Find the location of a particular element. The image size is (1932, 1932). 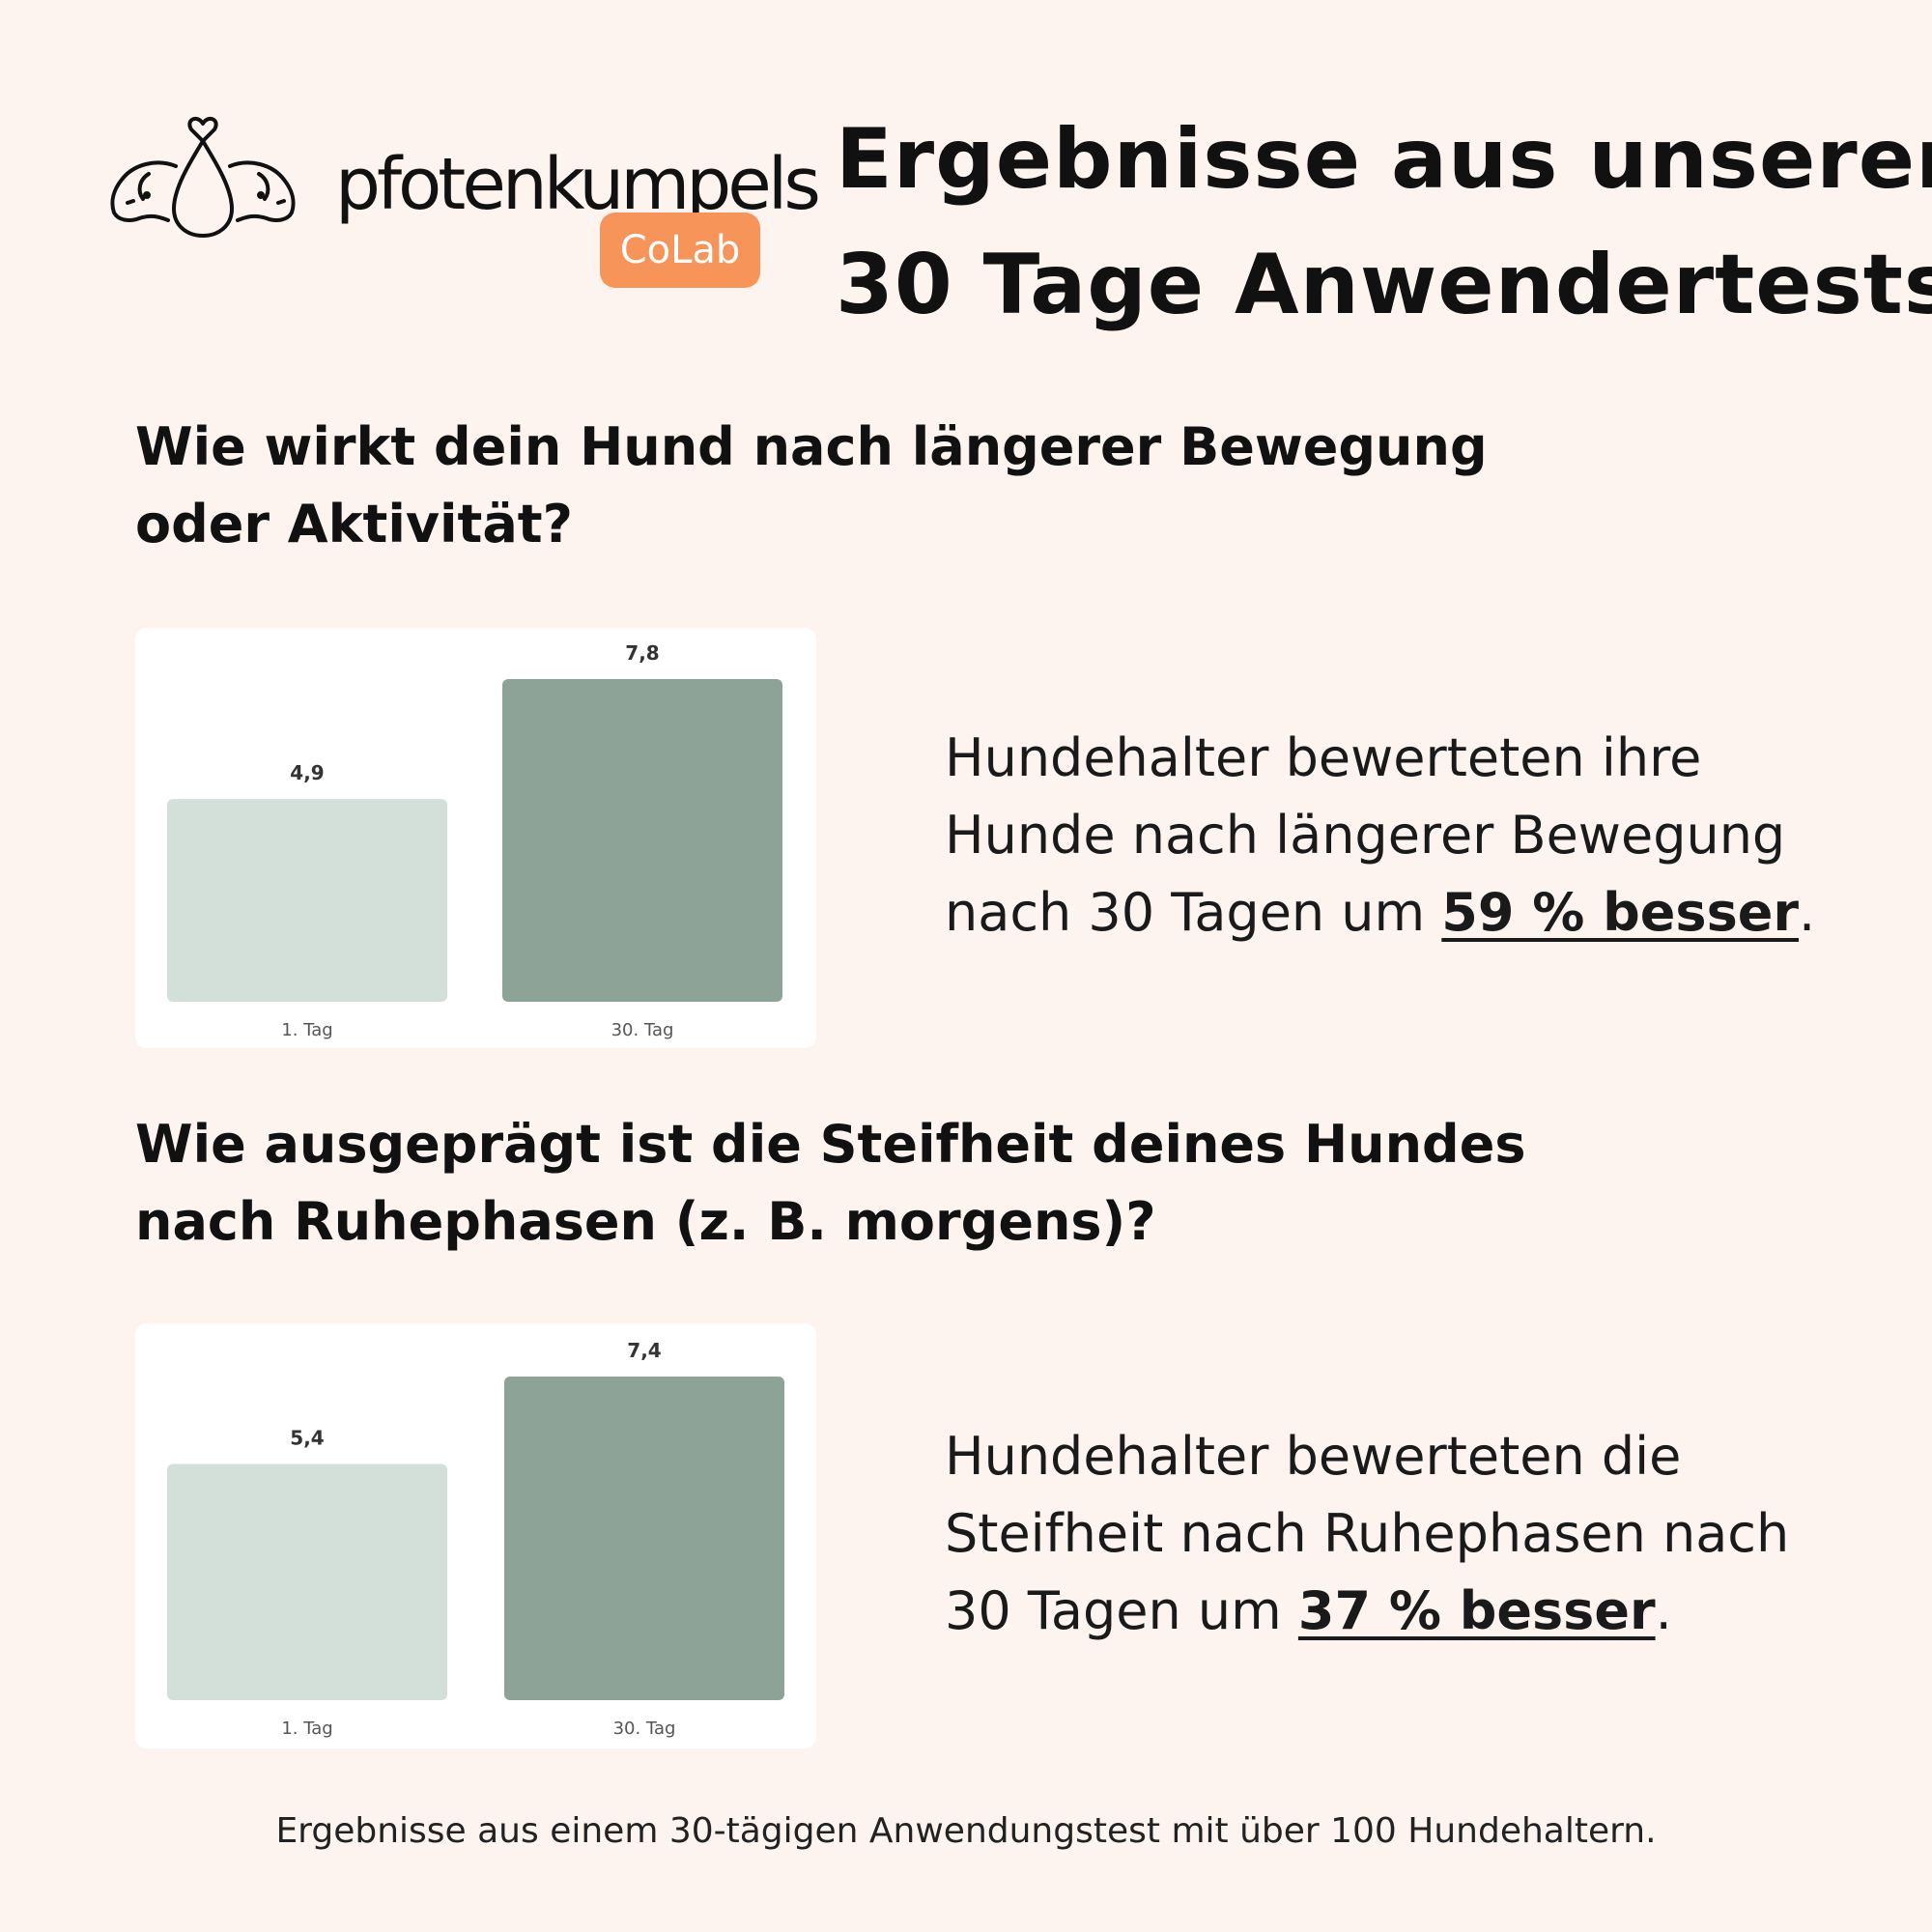

result-1-line-2: Hunde nach längerer Bewegung is located at coordinates (1365, 835).